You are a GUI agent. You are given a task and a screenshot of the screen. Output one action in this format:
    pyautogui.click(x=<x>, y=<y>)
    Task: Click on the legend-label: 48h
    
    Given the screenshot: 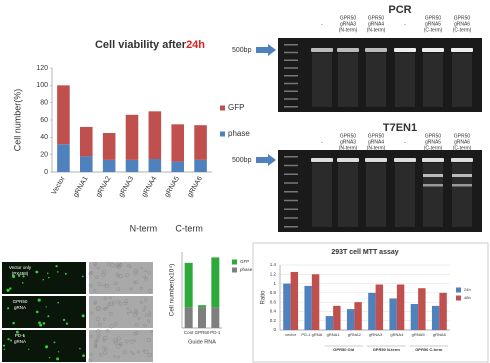 What is the action you would take?
    pyautogui.click(x=467, y=297)
    